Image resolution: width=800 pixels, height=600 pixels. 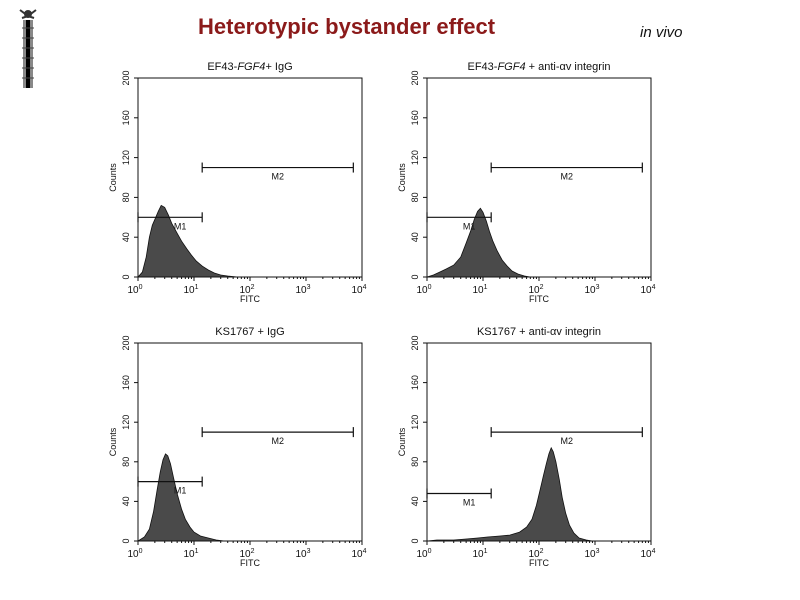 I want to click on chart-title: KS1767 + anti-αv integrin, so click(x=539, y=332).